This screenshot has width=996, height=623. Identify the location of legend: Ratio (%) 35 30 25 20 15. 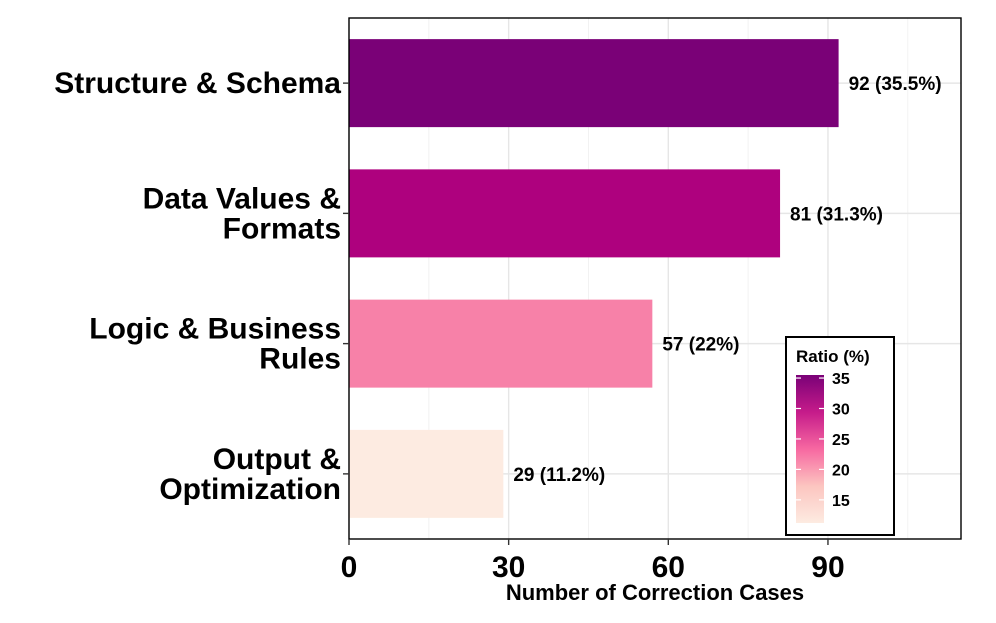
(840, 436).